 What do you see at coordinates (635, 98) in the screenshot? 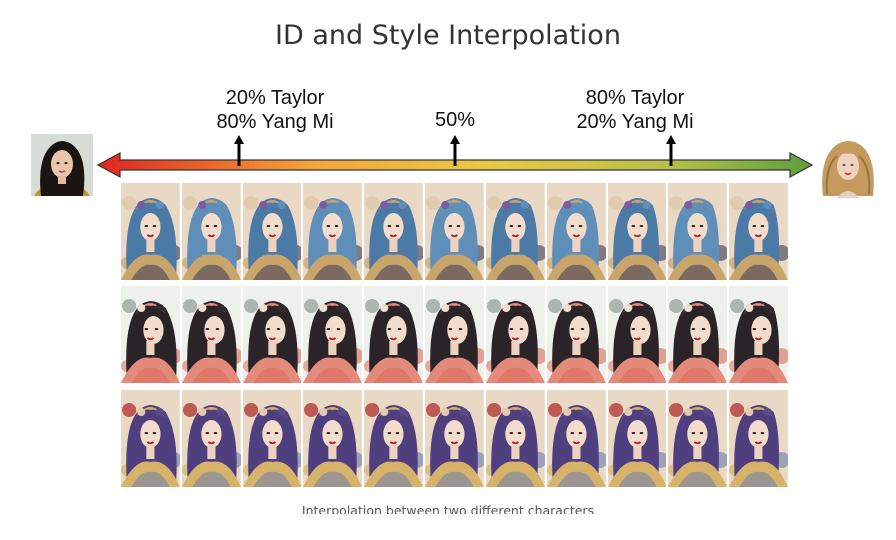
I see `label-line: 80% Taylor` at bounding box center [635, 98].